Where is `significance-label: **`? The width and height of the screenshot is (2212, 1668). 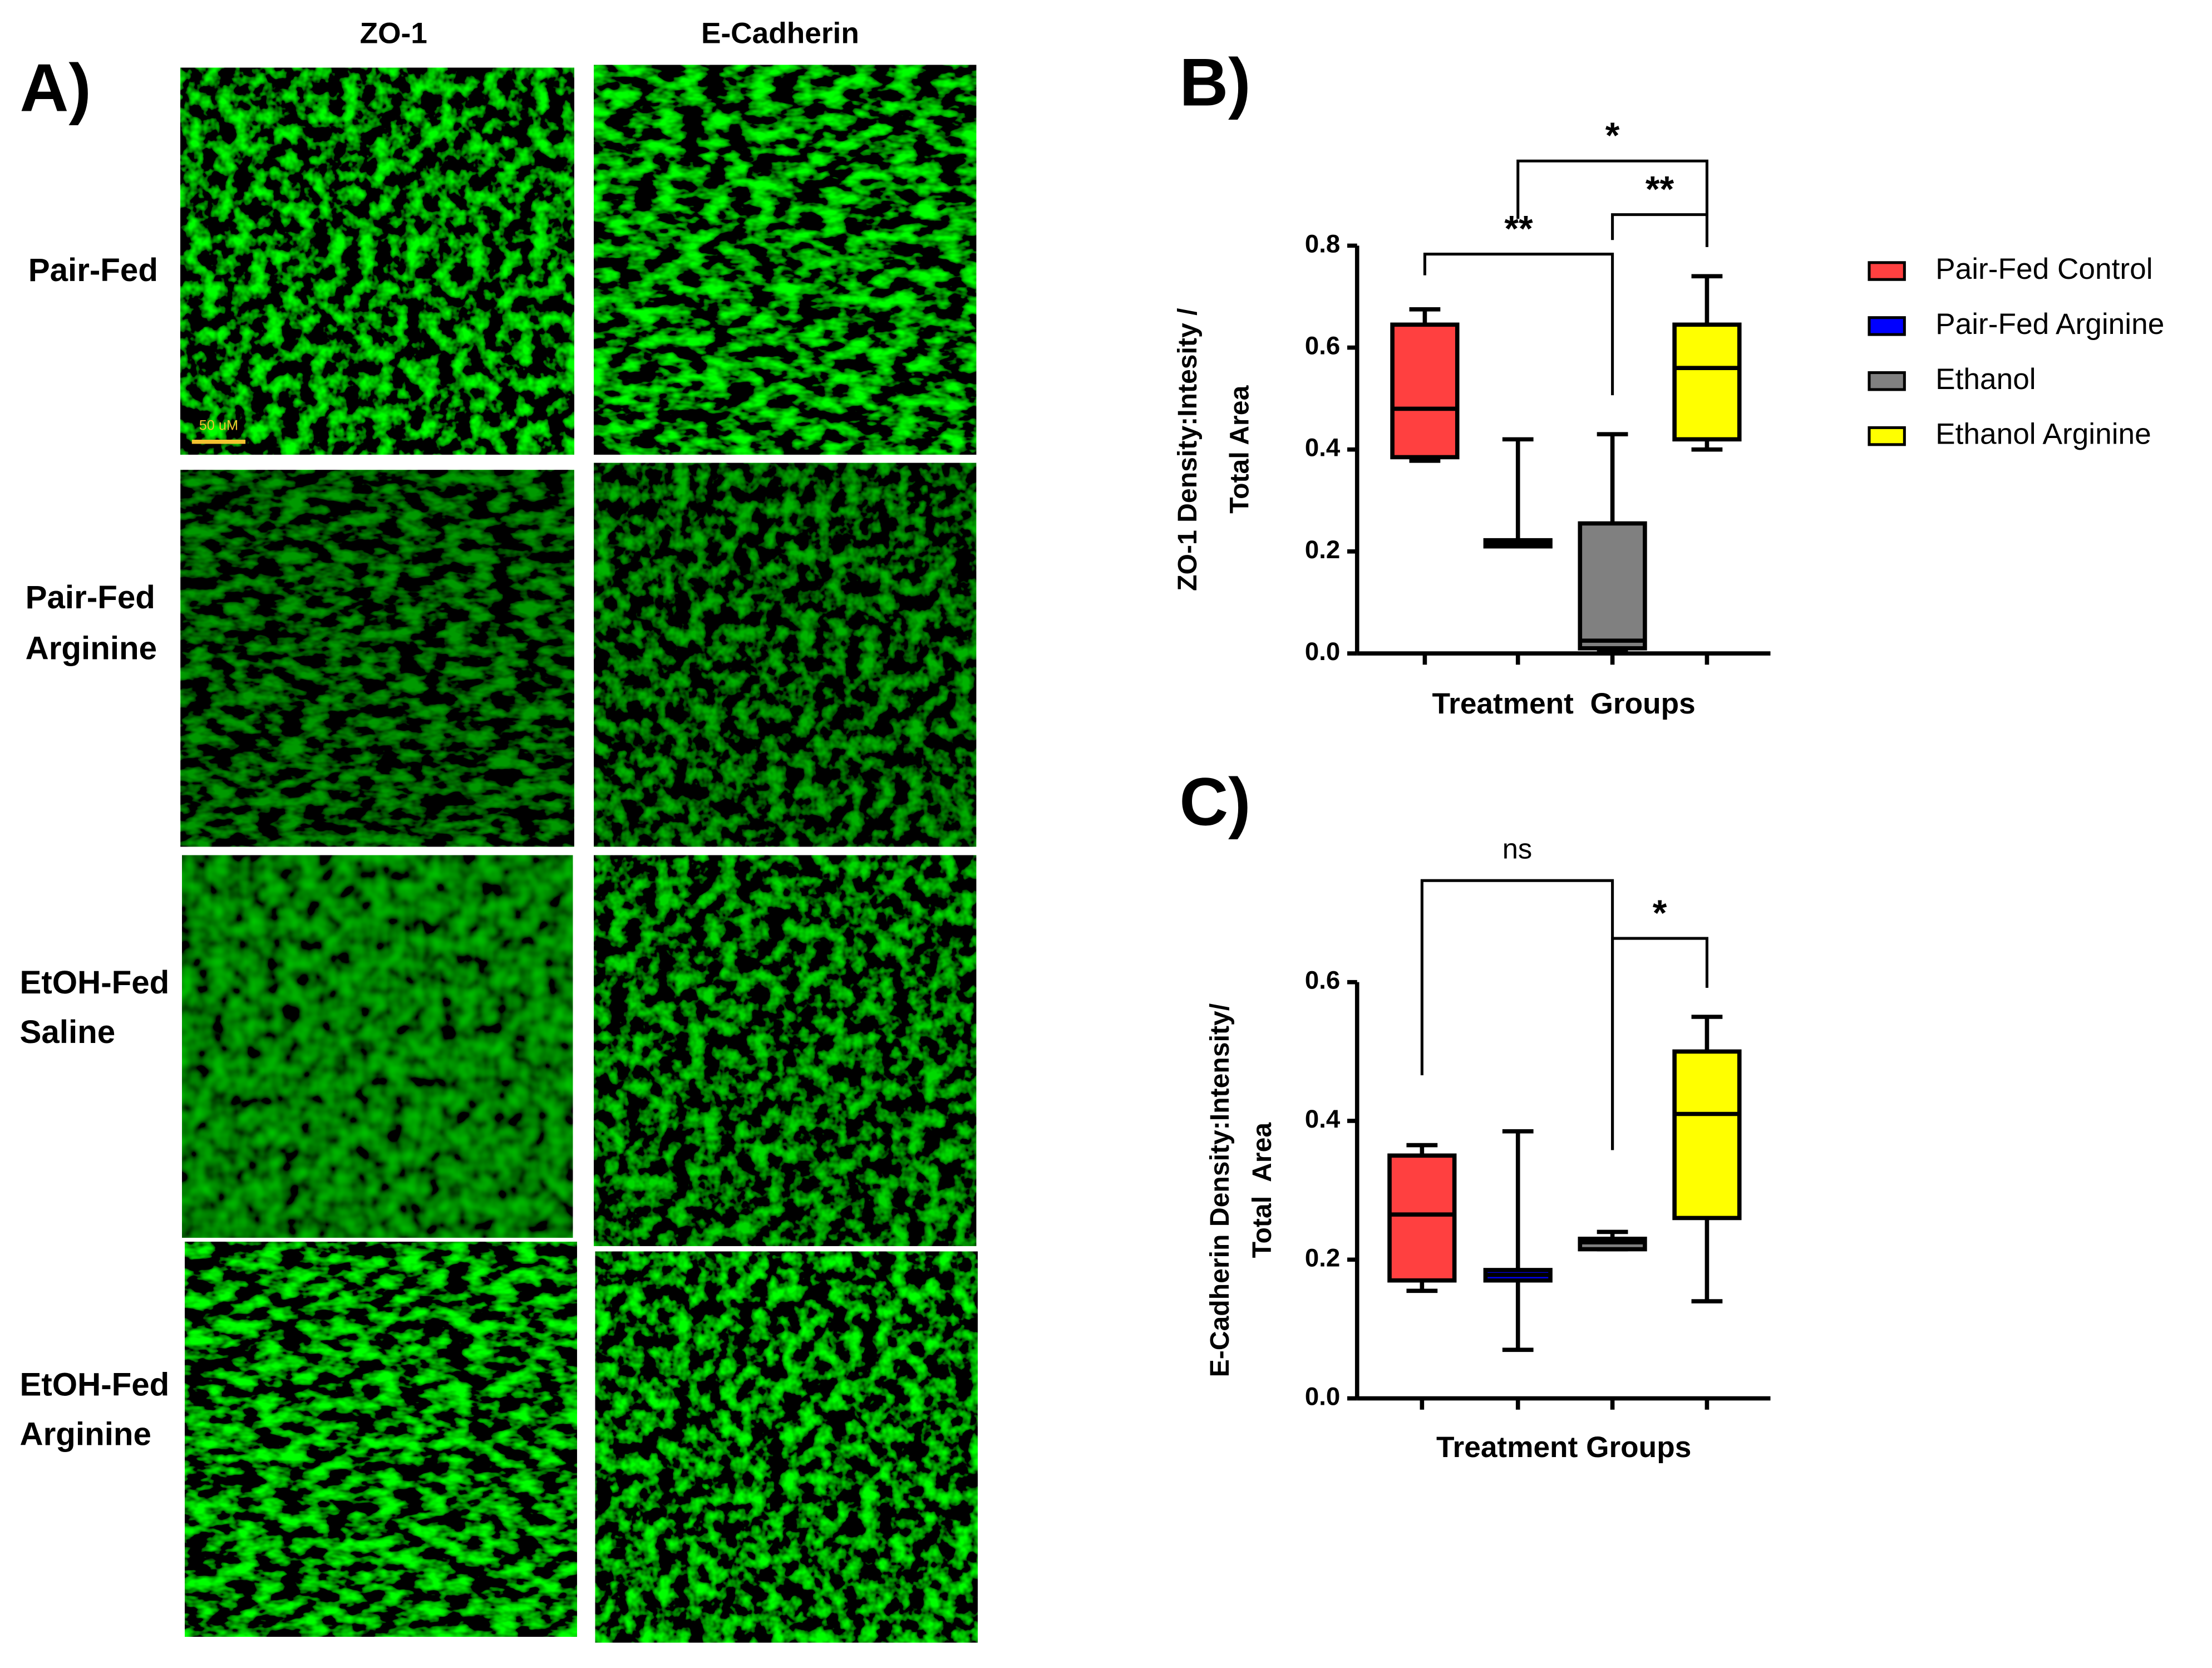
significance-label: ** is located at coordinates (1660, 188).